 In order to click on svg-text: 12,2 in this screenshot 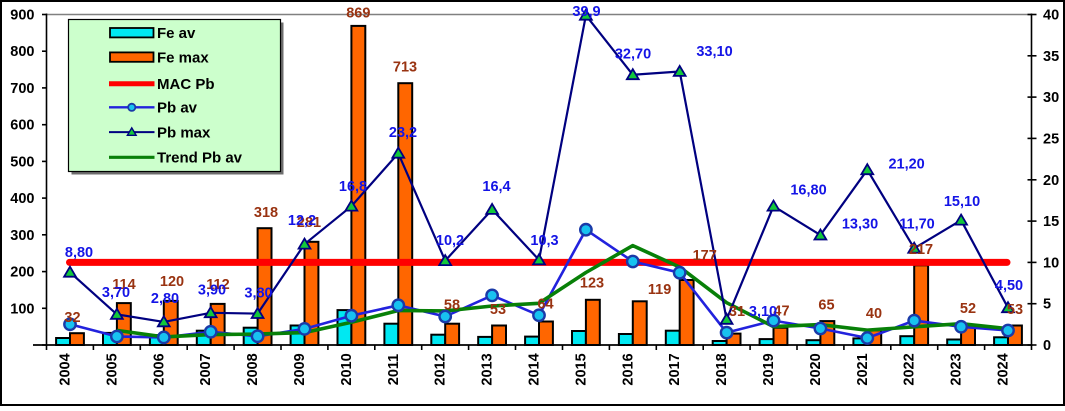, I will do `click(302, 221)`.